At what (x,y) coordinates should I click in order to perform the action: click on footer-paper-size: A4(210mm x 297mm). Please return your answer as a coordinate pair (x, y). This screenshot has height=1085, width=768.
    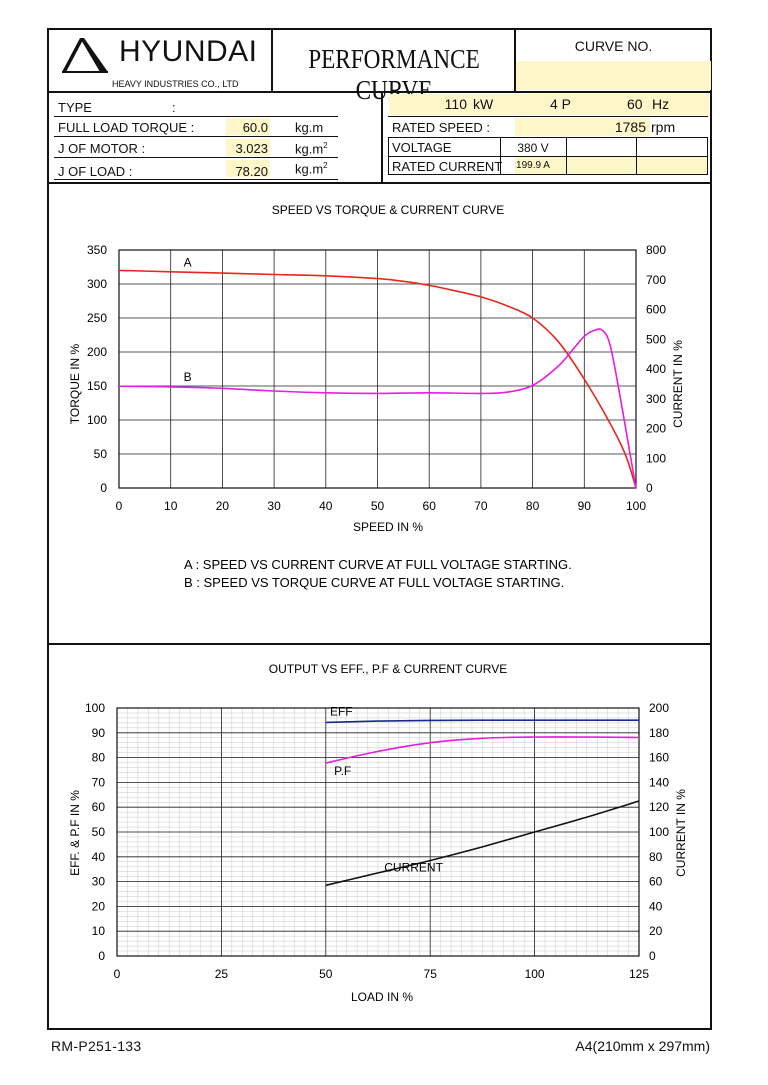
    Looking at the image, I should click on (642, 1046).